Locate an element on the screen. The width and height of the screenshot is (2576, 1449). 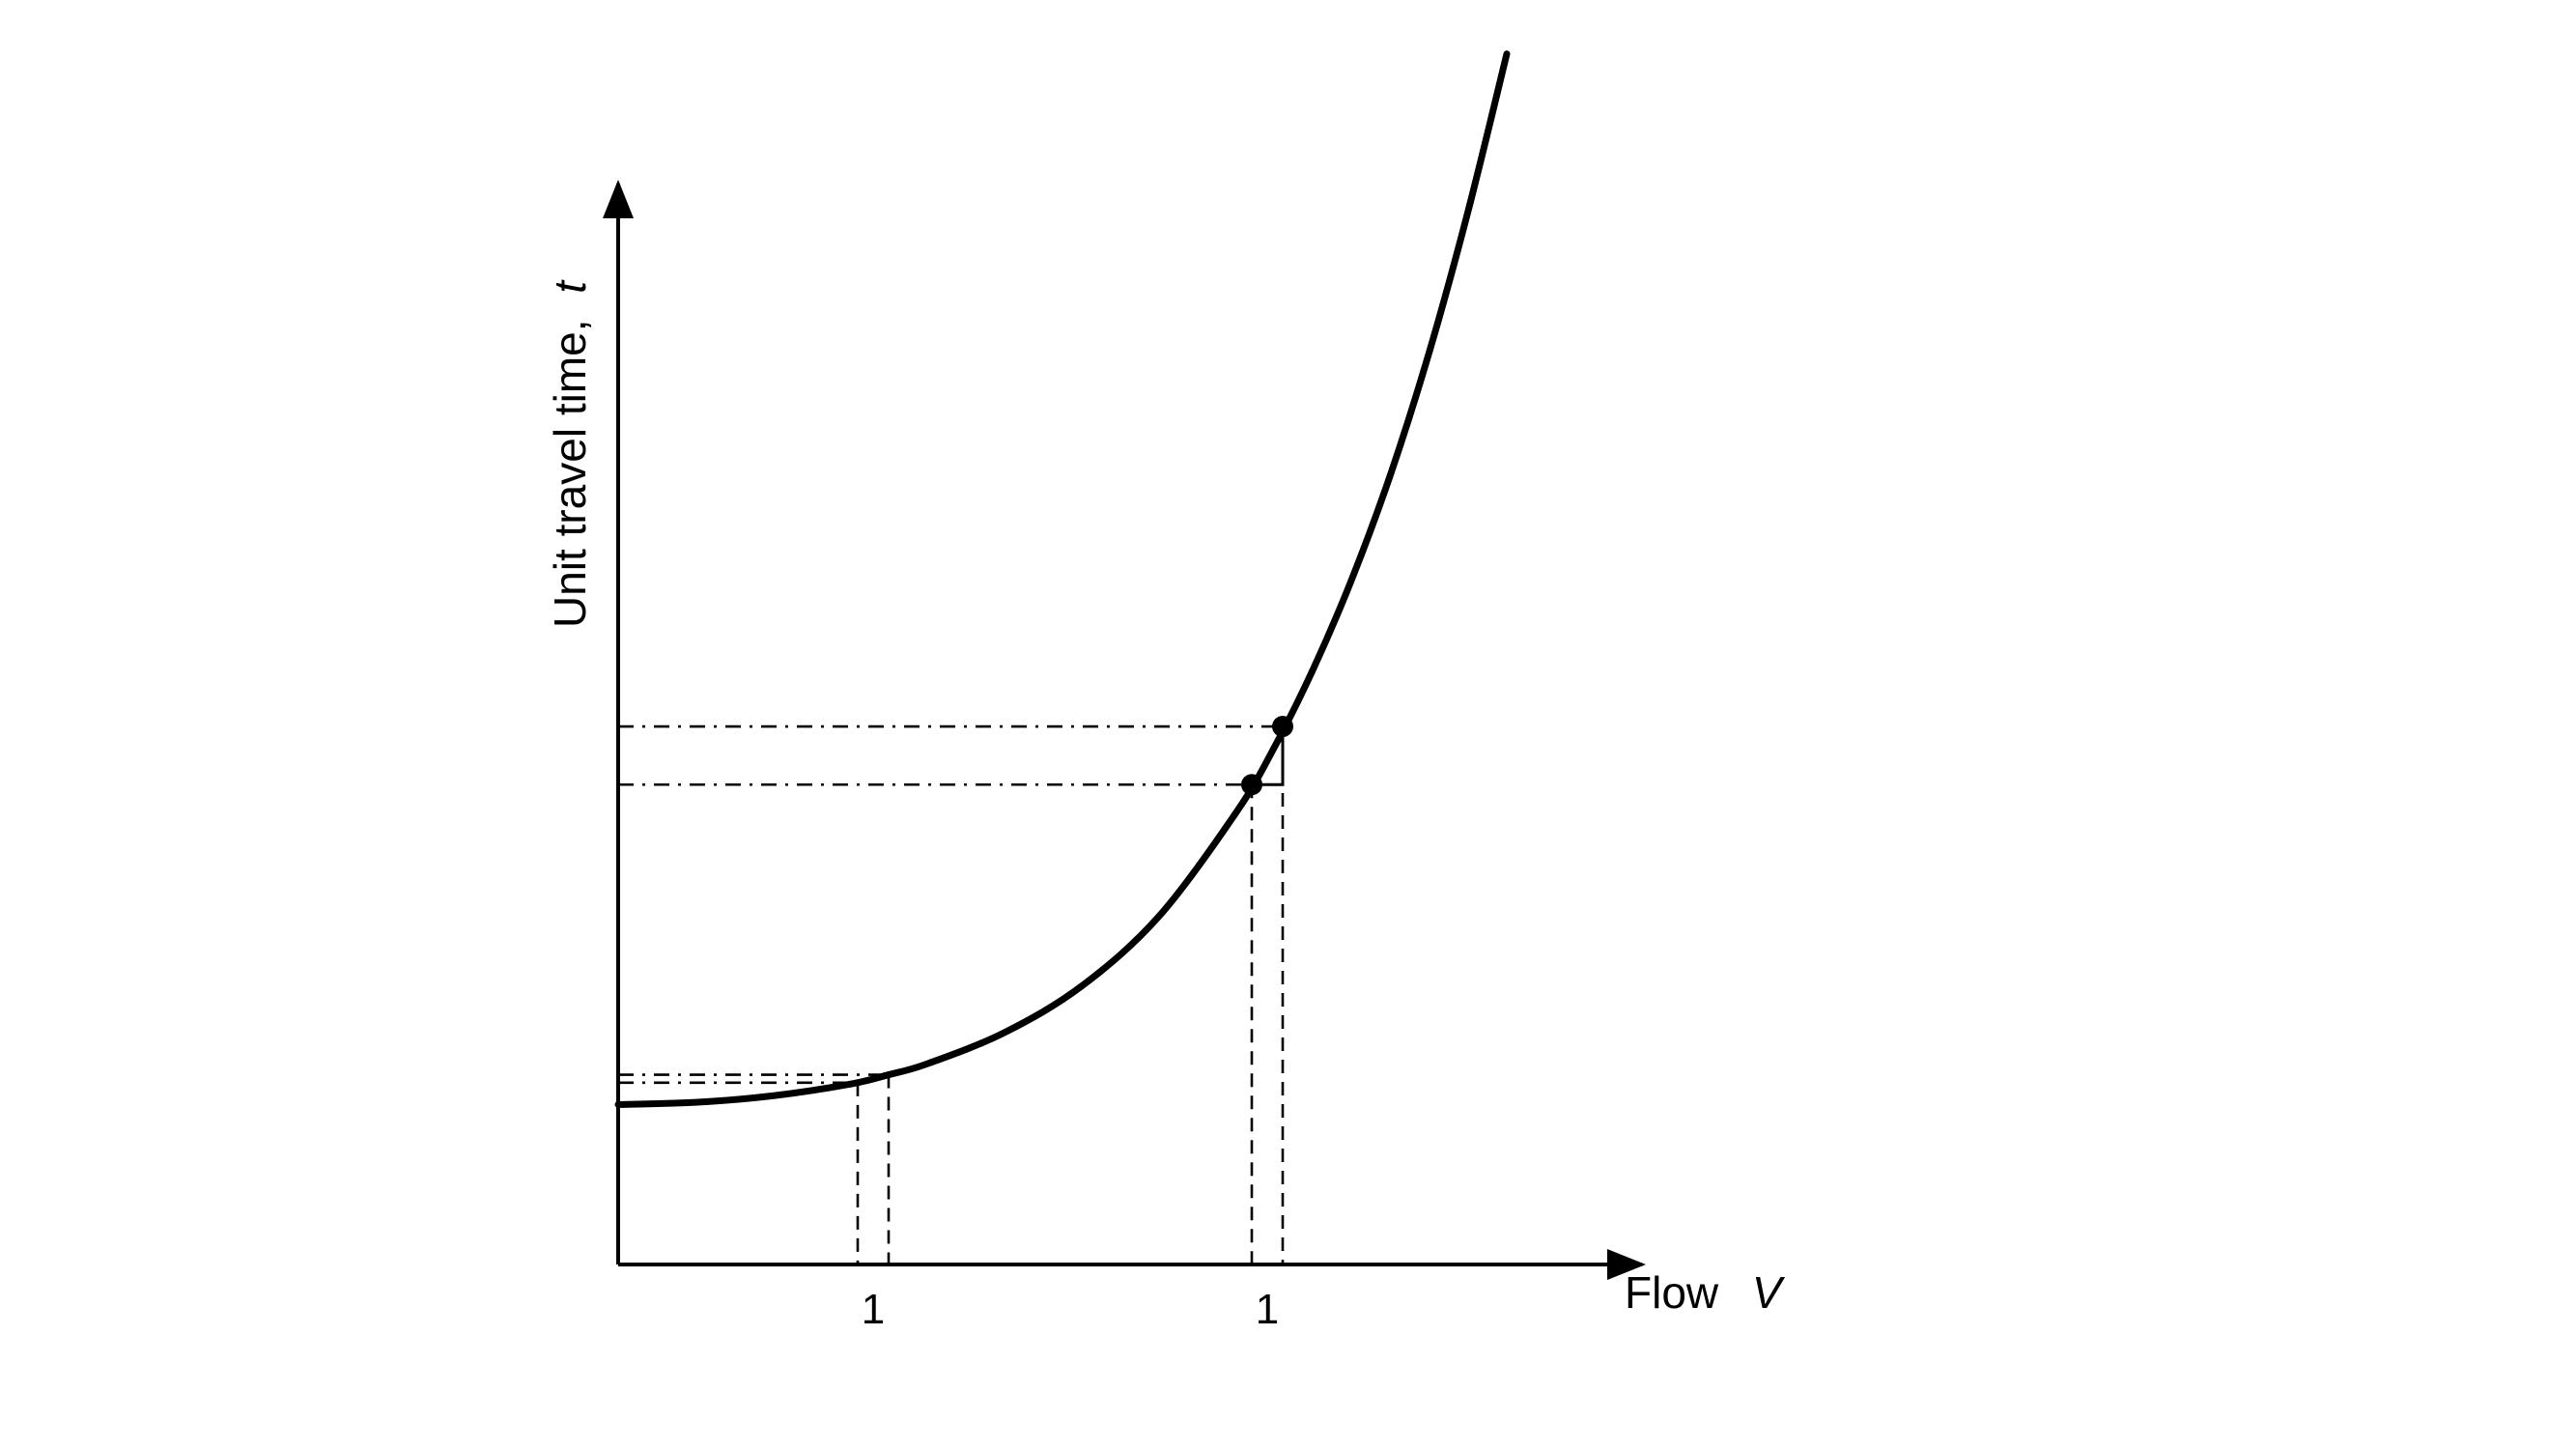
y-axis-symbol: t is located at coordinates (570, 286).